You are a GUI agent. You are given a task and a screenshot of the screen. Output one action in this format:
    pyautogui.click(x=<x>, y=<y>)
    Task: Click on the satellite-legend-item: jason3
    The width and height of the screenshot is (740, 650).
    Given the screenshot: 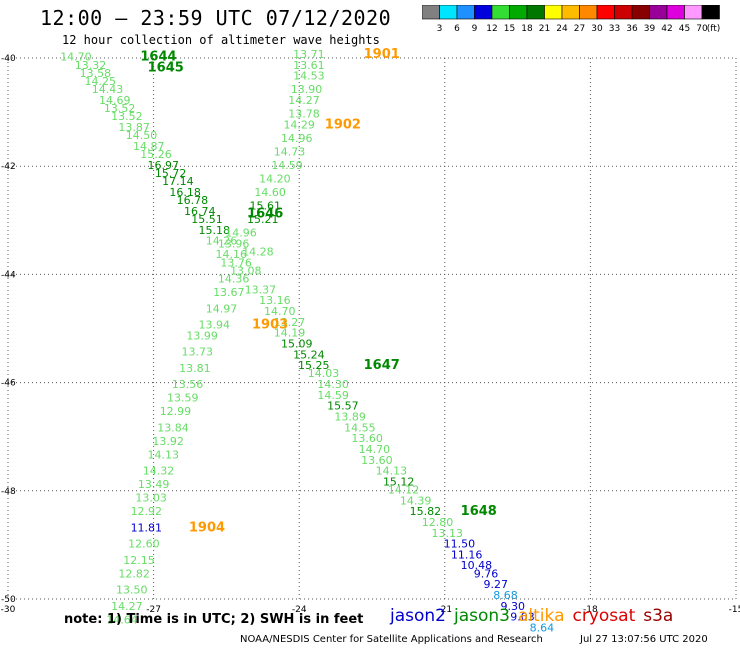 What is the action you would take?
    pyautogui.click(x=482, y=616)
    